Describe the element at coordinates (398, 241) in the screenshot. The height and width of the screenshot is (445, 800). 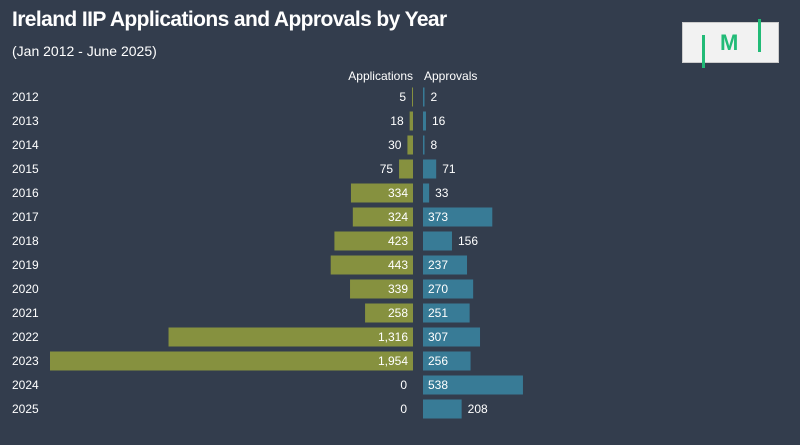
I see `applications-value-label: 423` at that location.